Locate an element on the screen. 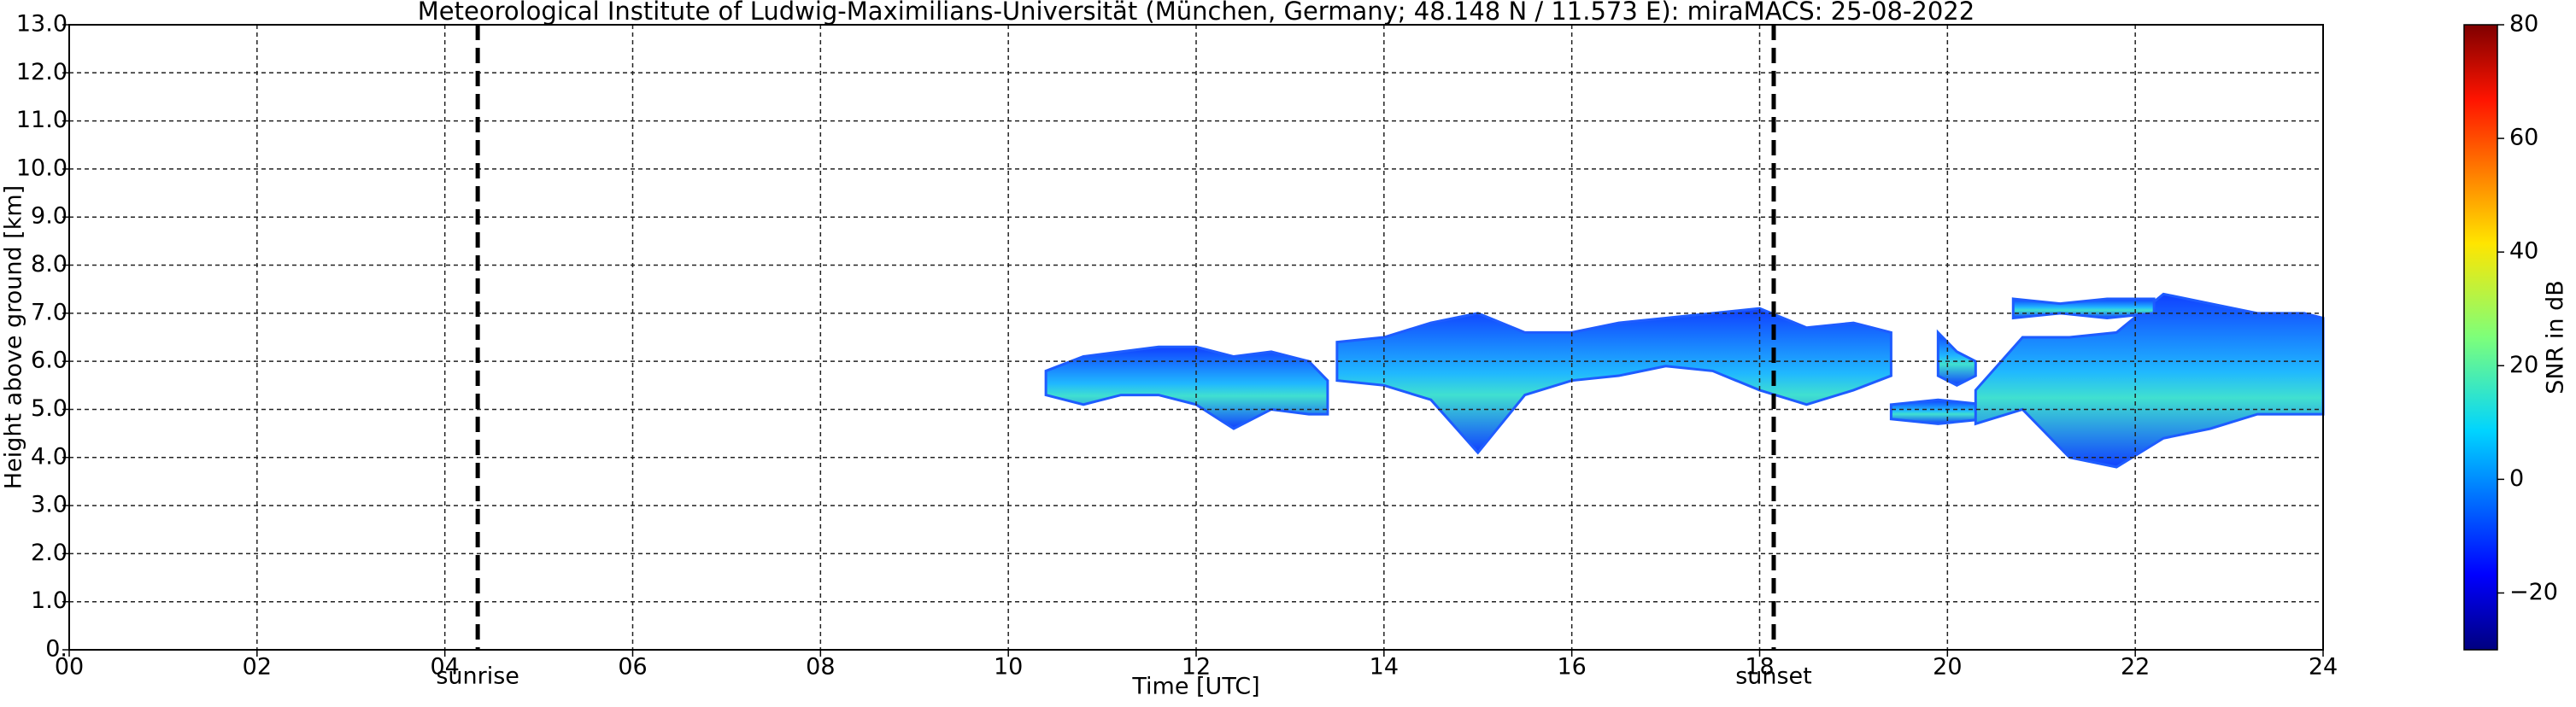 Image resolution: width=2576 pixels, height=707 pixels. colorbar-tick-label: −20 is located at coordinates (2533, 592).